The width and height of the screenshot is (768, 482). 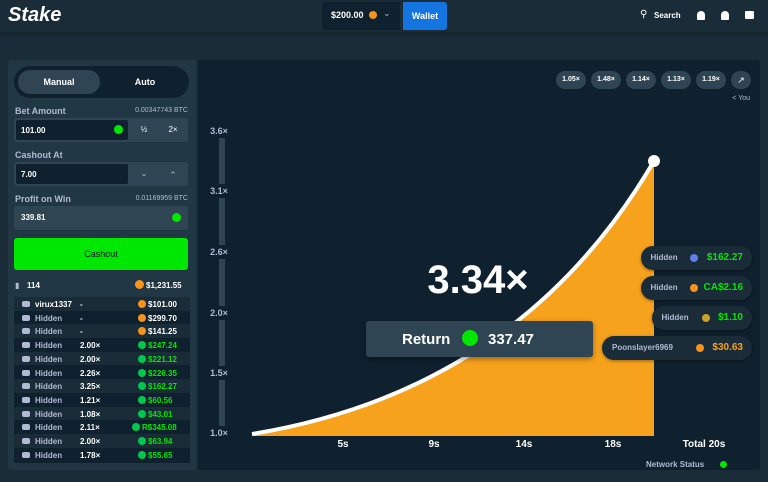 I want to click on player-multiplier: 1.08×, so click(x=90, y=414).